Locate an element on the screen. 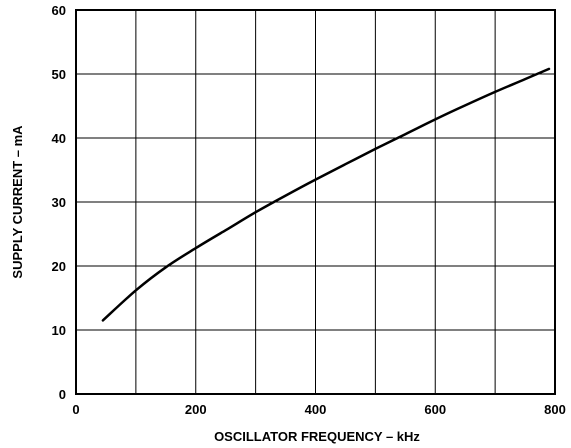 The height and width of the screenshot is (448, 571). y-tick-label: 40 is located at coordinates (59, 138).